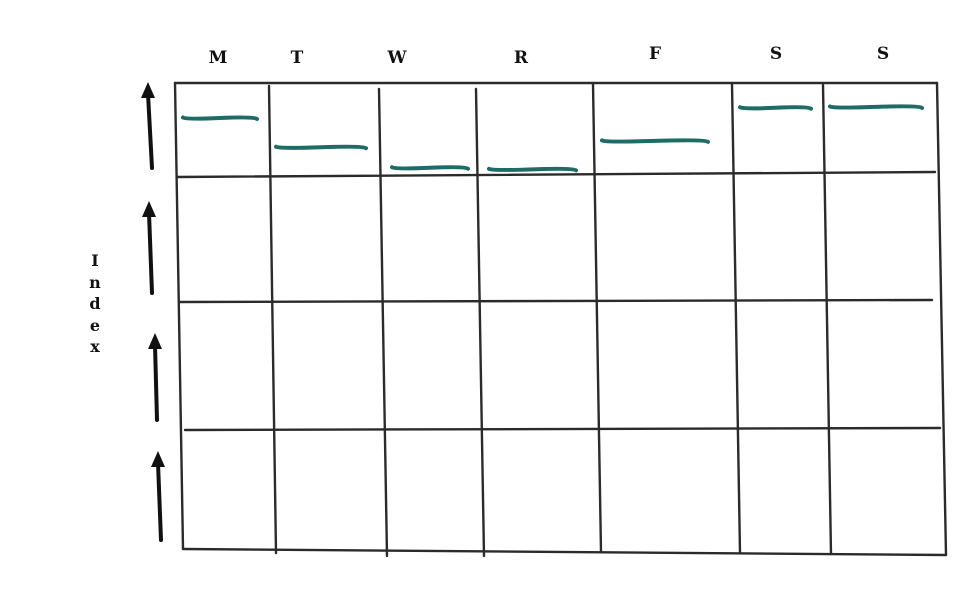 This screenshot has height=599, width=980. Describe the element at coordinates (153, 312) in the screenshot. I see `row-arrows` at that location.